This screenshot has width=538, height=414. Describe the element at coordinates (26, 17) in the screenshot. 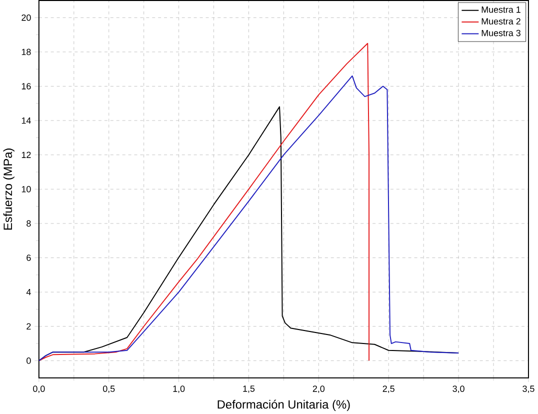

I see `y-tick-label: 20` at that location.